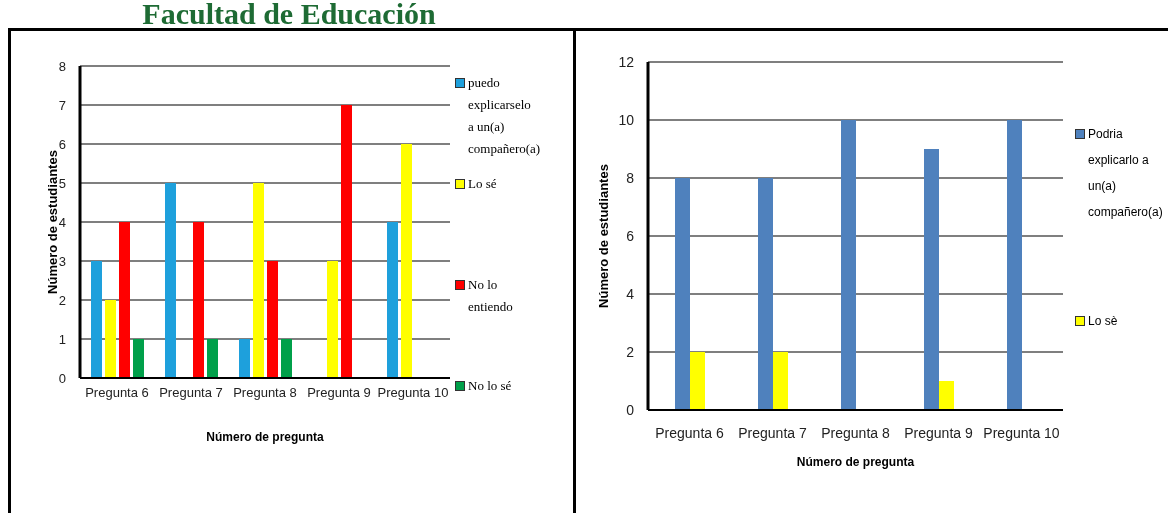 Image resolution: width=1168 pixels, height=513 pixels. I want to click on y-tick-label: 10, so click(626, 119).